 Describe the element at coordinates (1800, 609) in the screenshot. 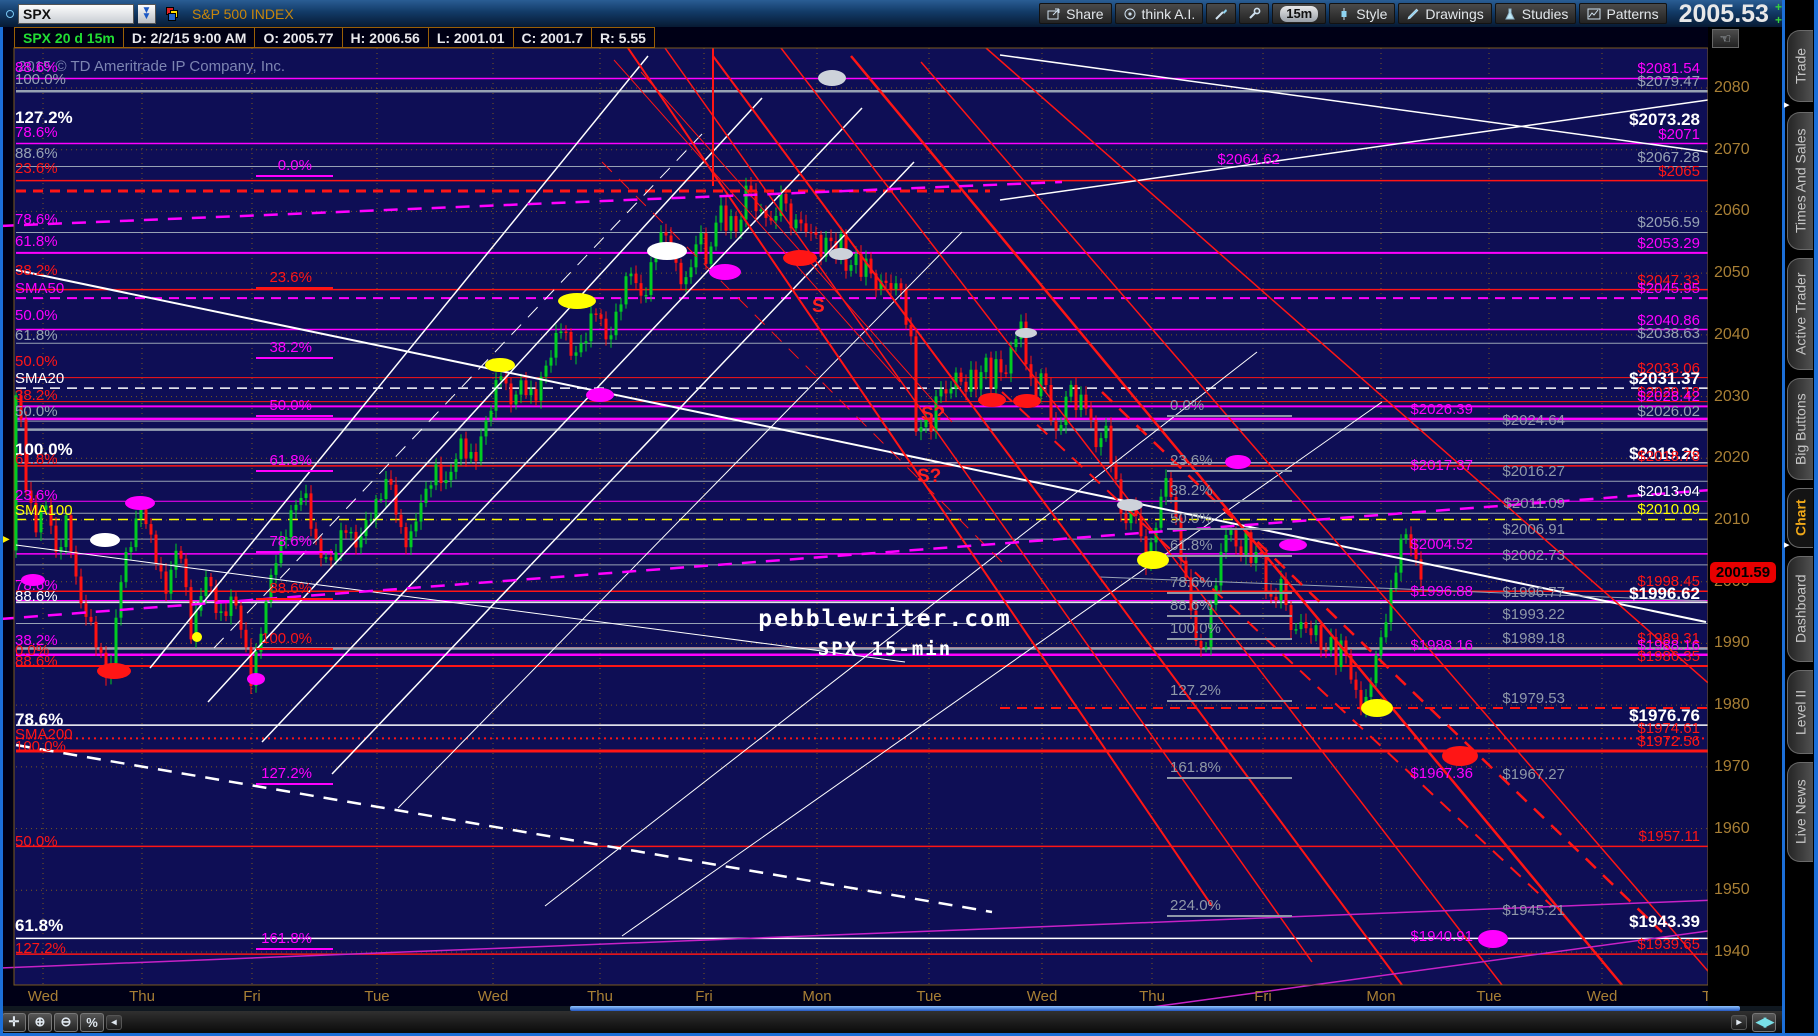

I see `tab-dashboard: Dashboard` at that location.